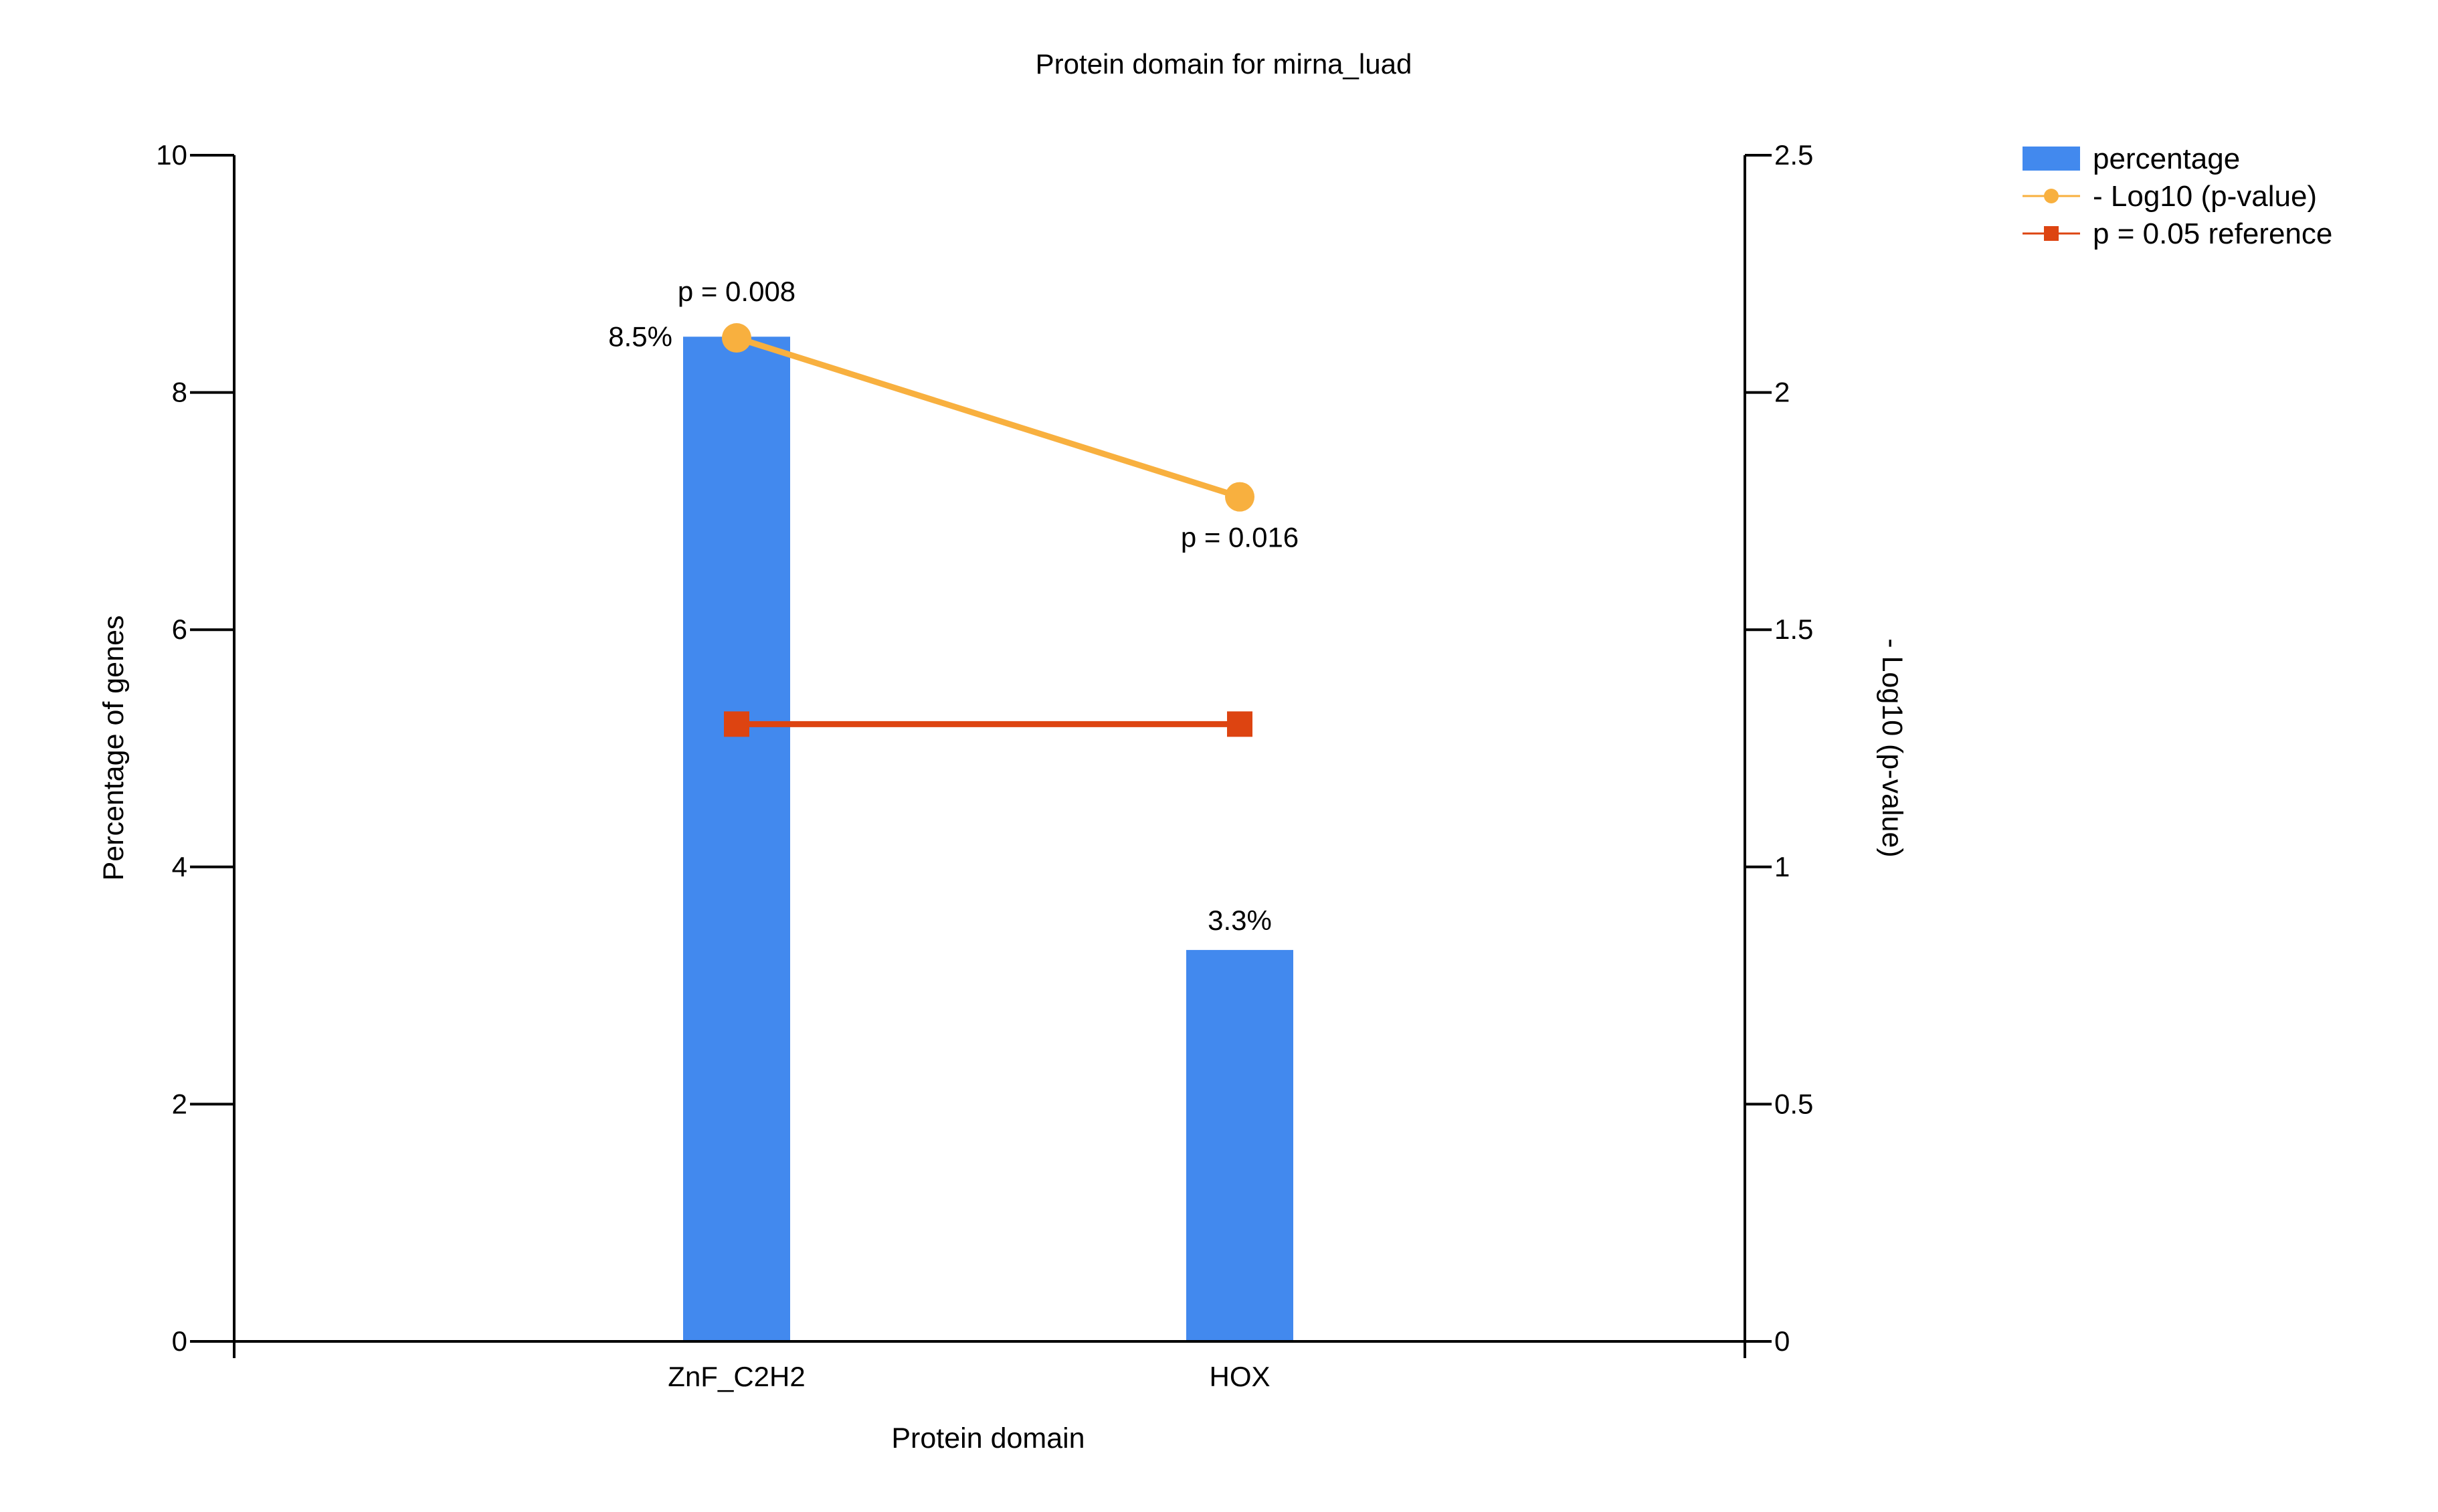 Image resolution: width=2438 pixels, height=1512 pixels. Describe the element at coordinates (2205, 196) in the screenshot. I see `legend-label: - Log10 (p-value)` at that location.